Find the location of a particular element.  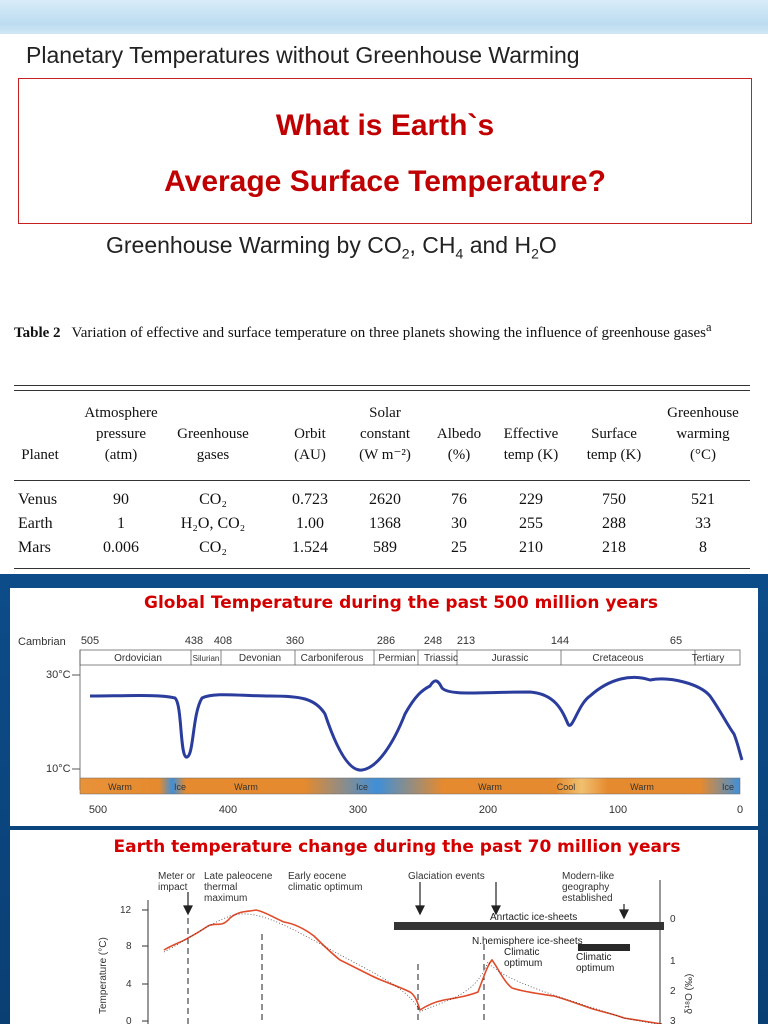

greenhouse-title: Greenhouse Warming by CO2, CH4 and H2O is located at coordinates (331, 247).